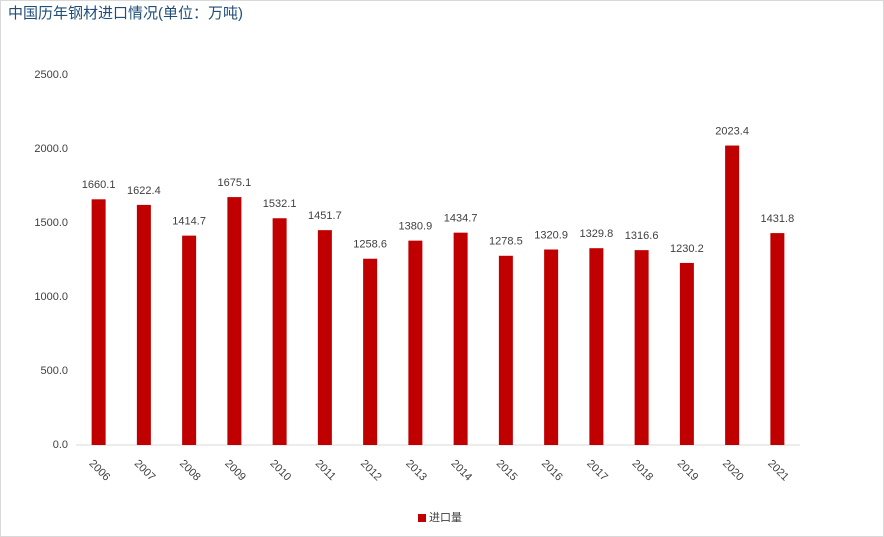  I want to click on y-tick-label: 1500.0, so click(51, 223).